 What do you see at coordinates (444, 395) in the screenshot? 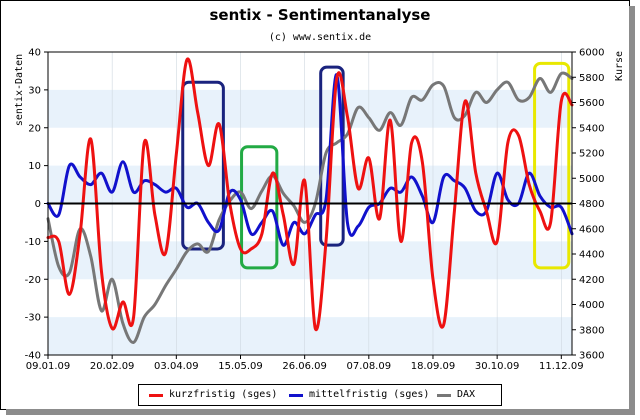
I see `legend-swatch-dax` at bounding box center [444, 395].